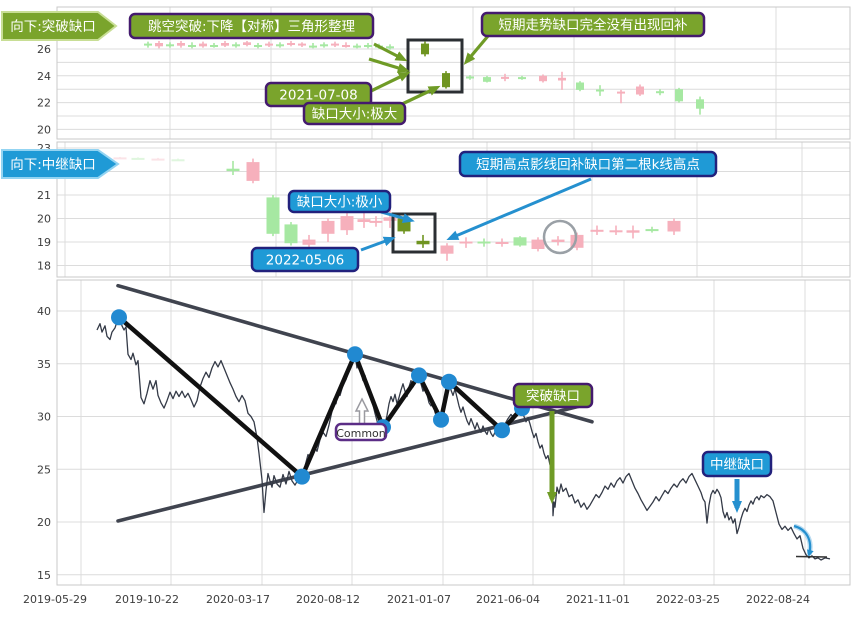 Image resolution: width=853 pixels, height=617 pixels. What do you see at coordinates (318, 96) in the screenshot?
I see `label-date-2021-07-08-text: 2021-07-08` at bounding box center [318, 96].